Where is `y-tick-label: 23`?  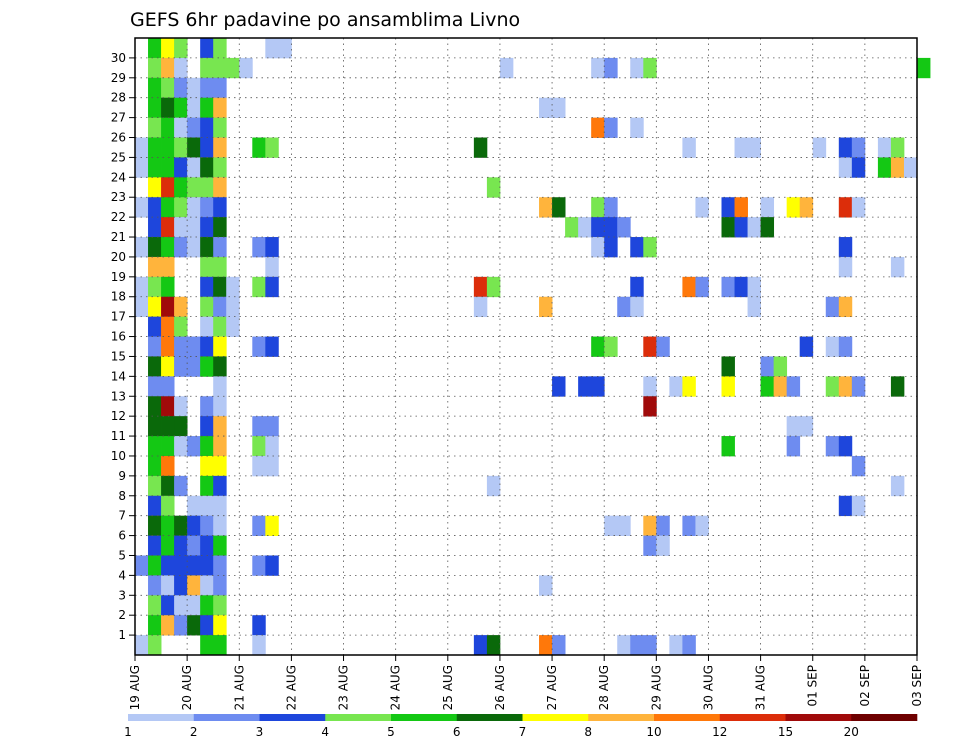
y-tick-label: 23 is located at coordinates (118, 197).